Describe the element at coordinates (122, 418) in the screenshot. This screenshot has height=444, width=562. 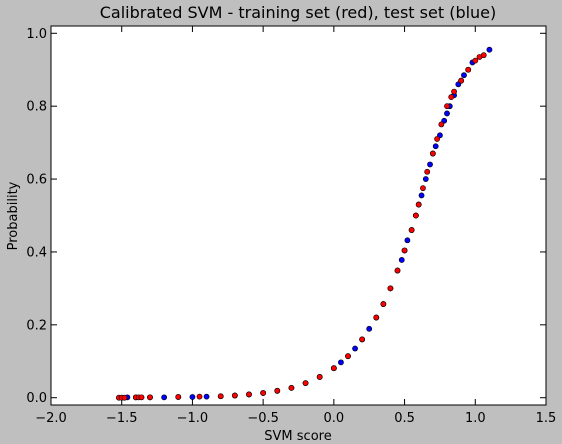
I see `x-tick-label: −1.5` at that location.